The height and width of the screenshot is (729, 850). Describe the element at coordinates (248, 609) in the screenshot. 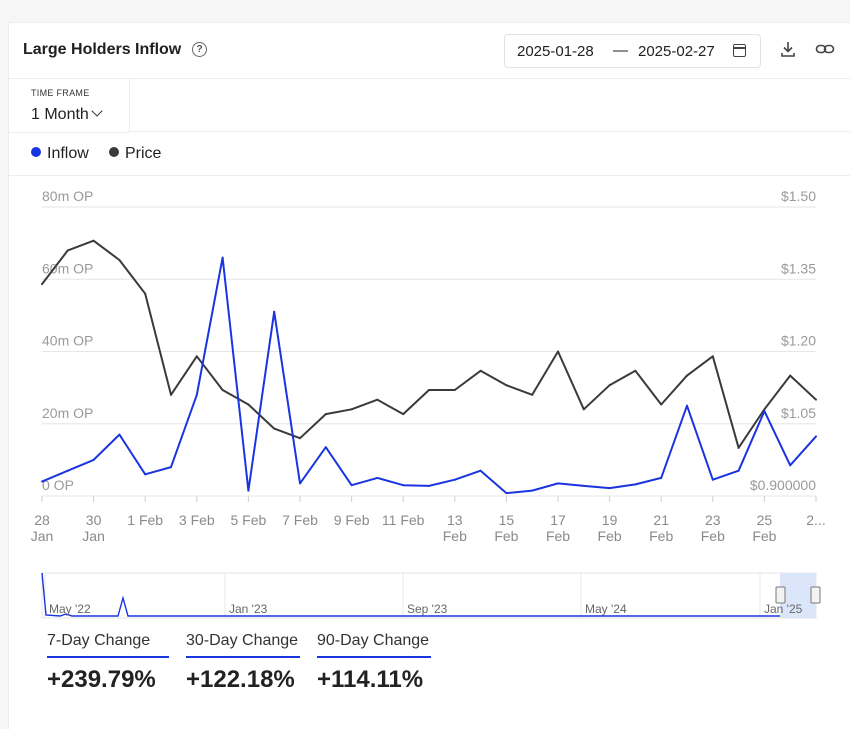

I see `navigator-label: Jan '23` at that location.